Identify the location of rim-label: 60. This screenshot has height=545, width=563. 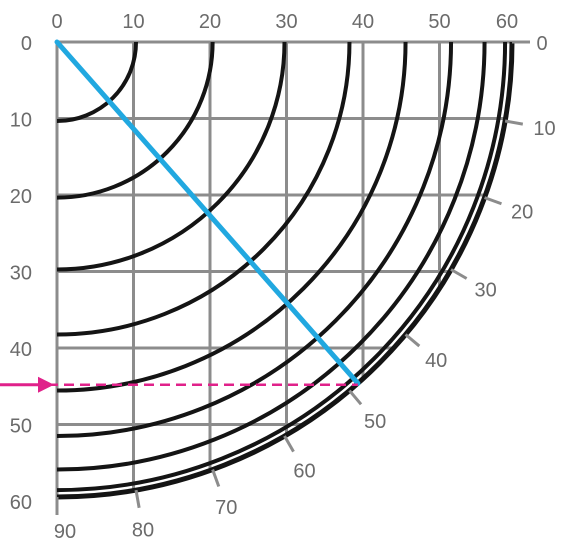
(304, 472).